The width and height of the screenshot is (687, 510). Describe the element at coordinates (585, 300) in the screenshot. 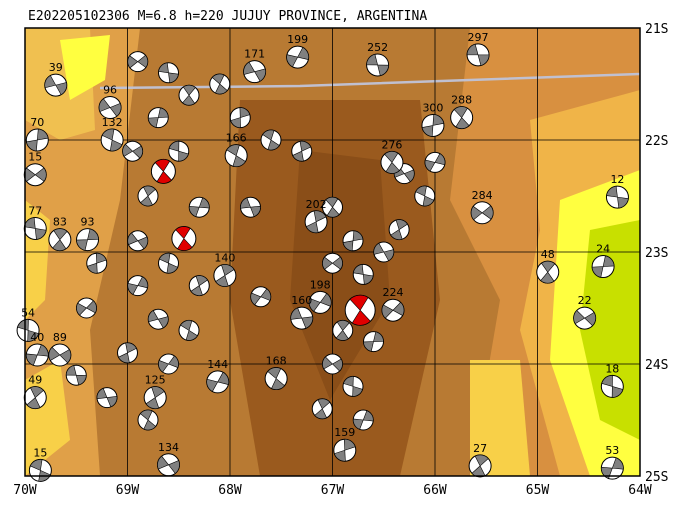

I see `depth-label: 22` at that location.